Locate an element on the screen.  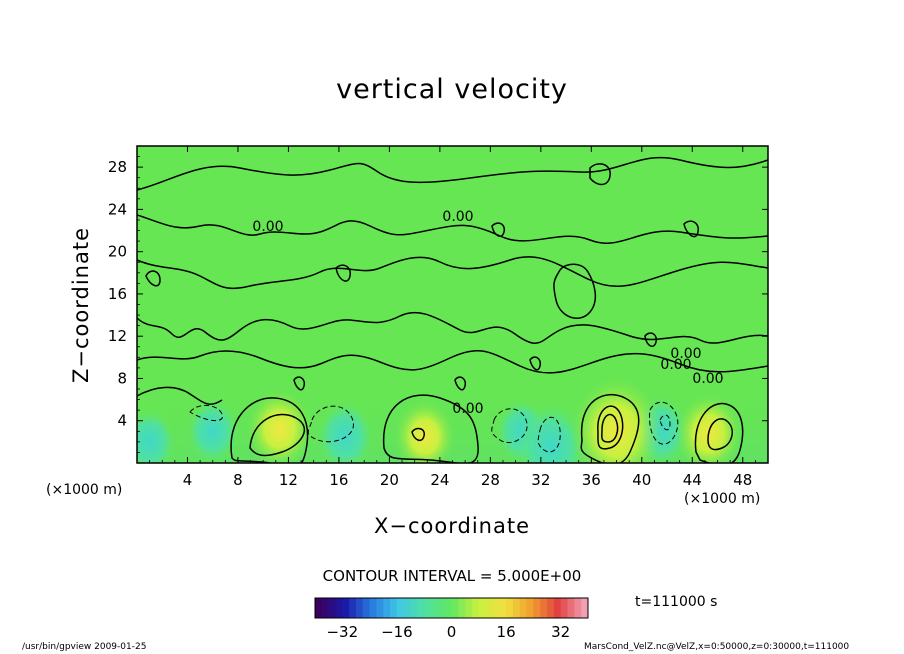
x-tick-label-0: 4 is located at coordinates (188, 480).